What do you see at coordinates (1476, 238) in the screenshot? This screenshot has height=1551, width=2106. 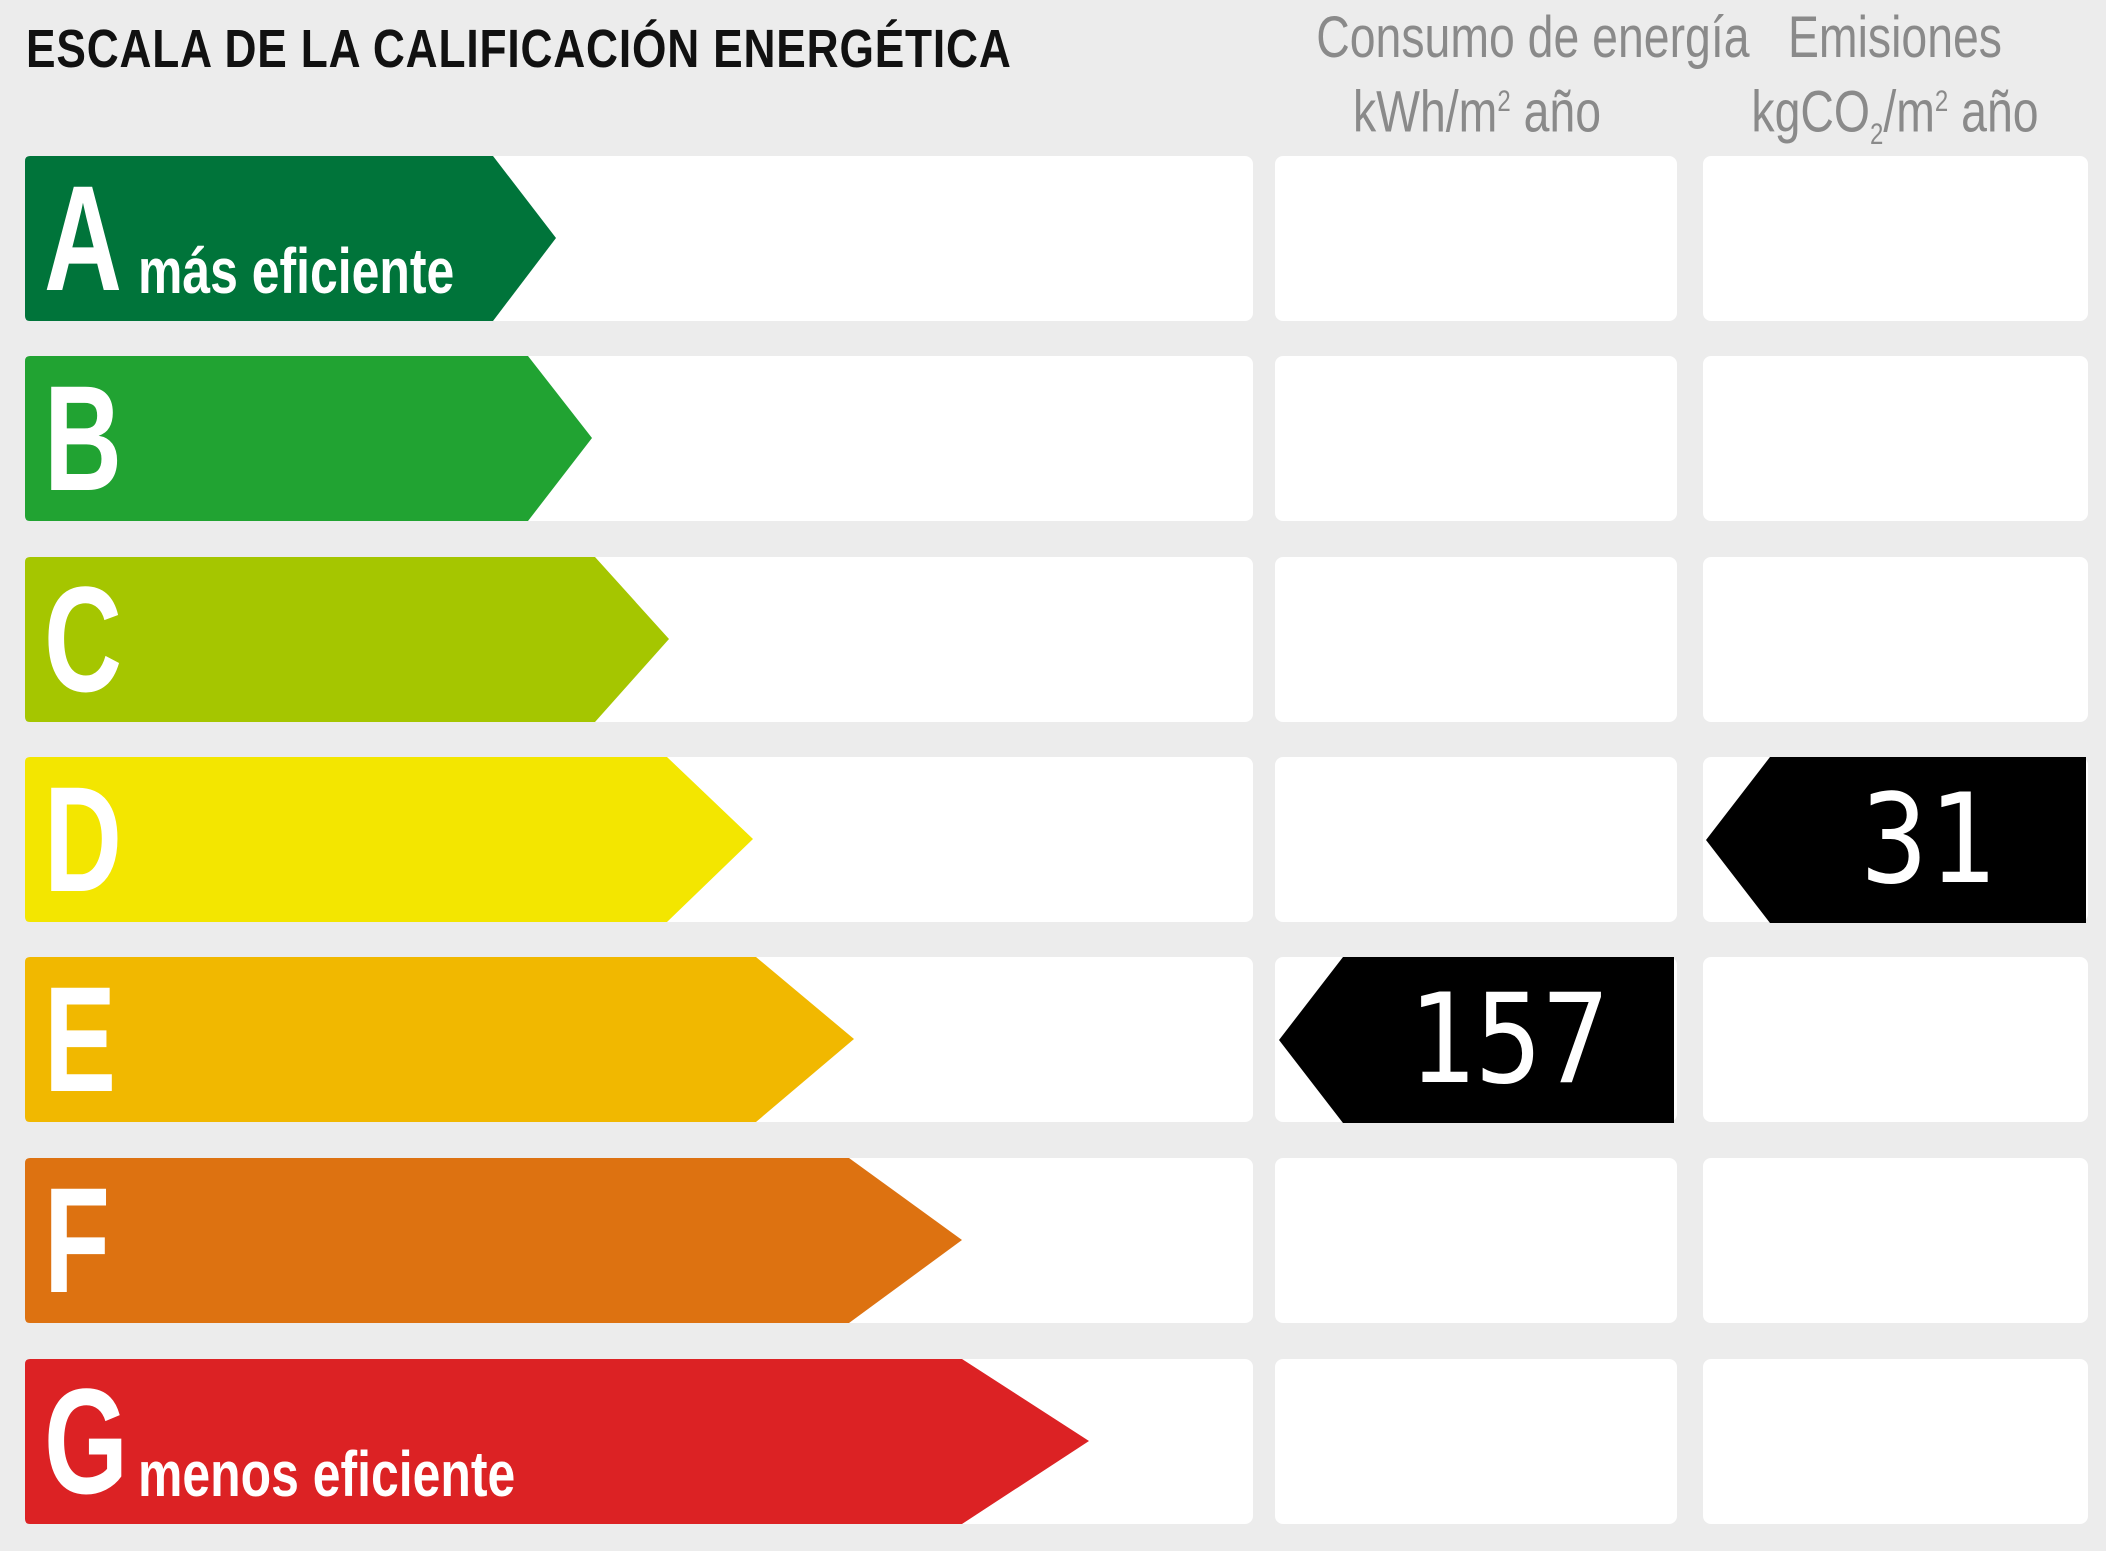 I see `consumo-cell-A` at bounding box center [1476, 238].